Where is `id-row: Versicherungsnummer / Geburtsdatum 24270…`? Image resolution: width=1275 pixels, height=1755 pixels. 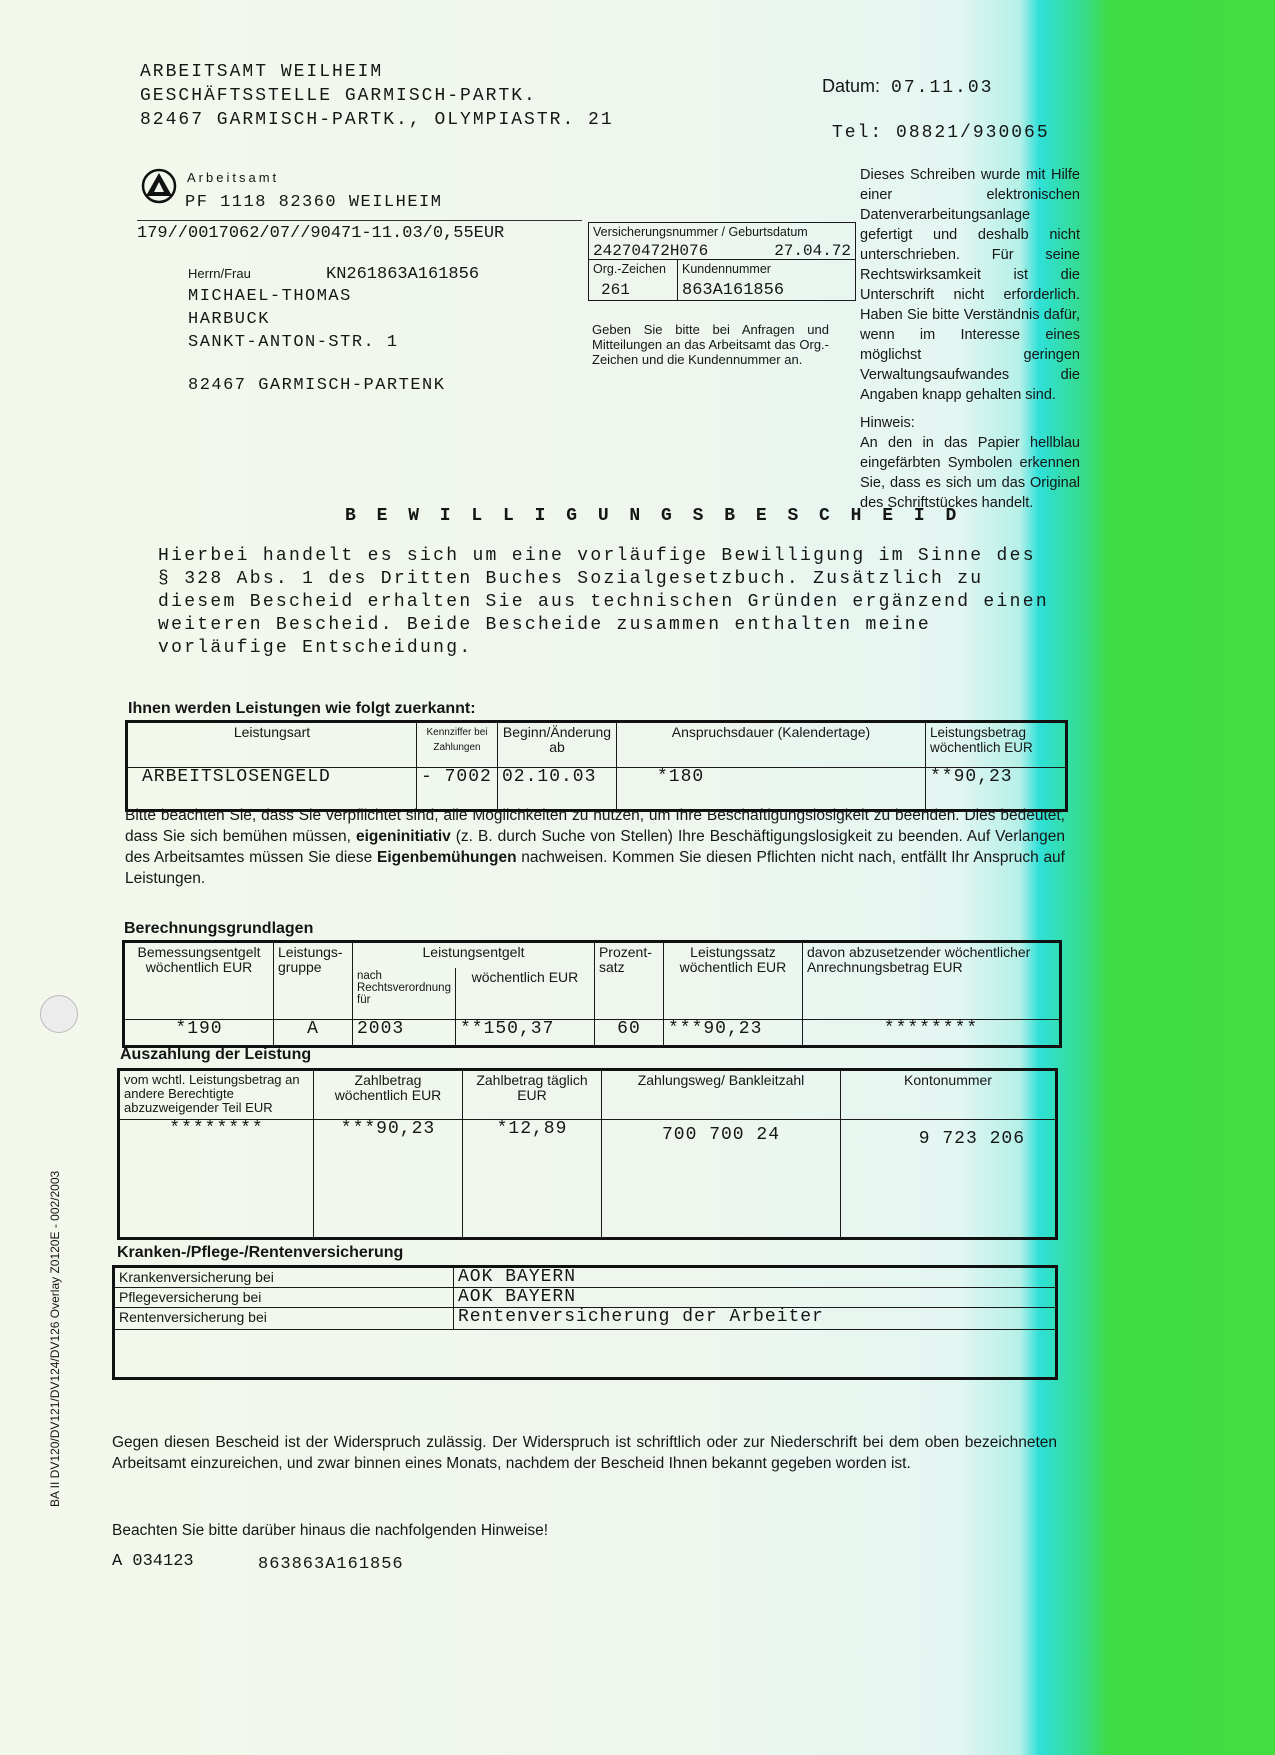
id-row: Versicherungsnummer / Geburtsdatum 24270… is located at coordinates (722, 241).